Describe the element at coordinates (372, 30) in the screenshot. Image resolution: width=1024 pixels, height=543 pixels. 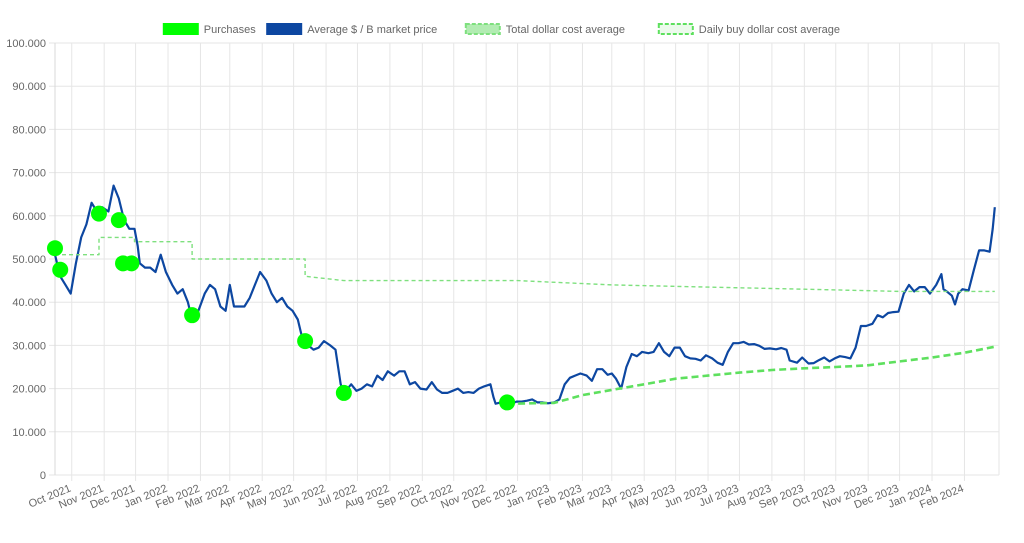
I see `legend-label: Average $ / B market price` at that location.